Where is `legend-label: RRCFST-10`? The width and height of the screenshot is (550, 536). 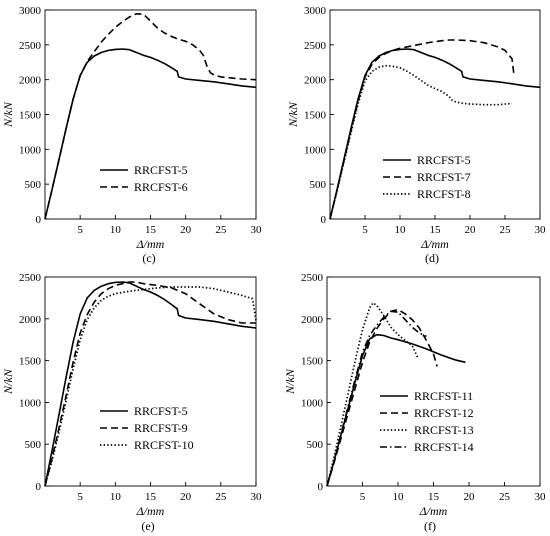 legend-label: RRCFST-10 is located at coordinates (164, 445).